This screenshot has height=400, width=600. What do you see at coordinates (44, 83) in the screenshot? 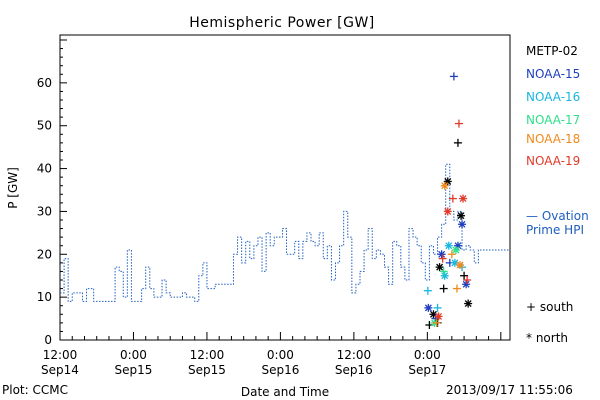
I see `y-tick-label: 60` at bounding box center [44, 83].